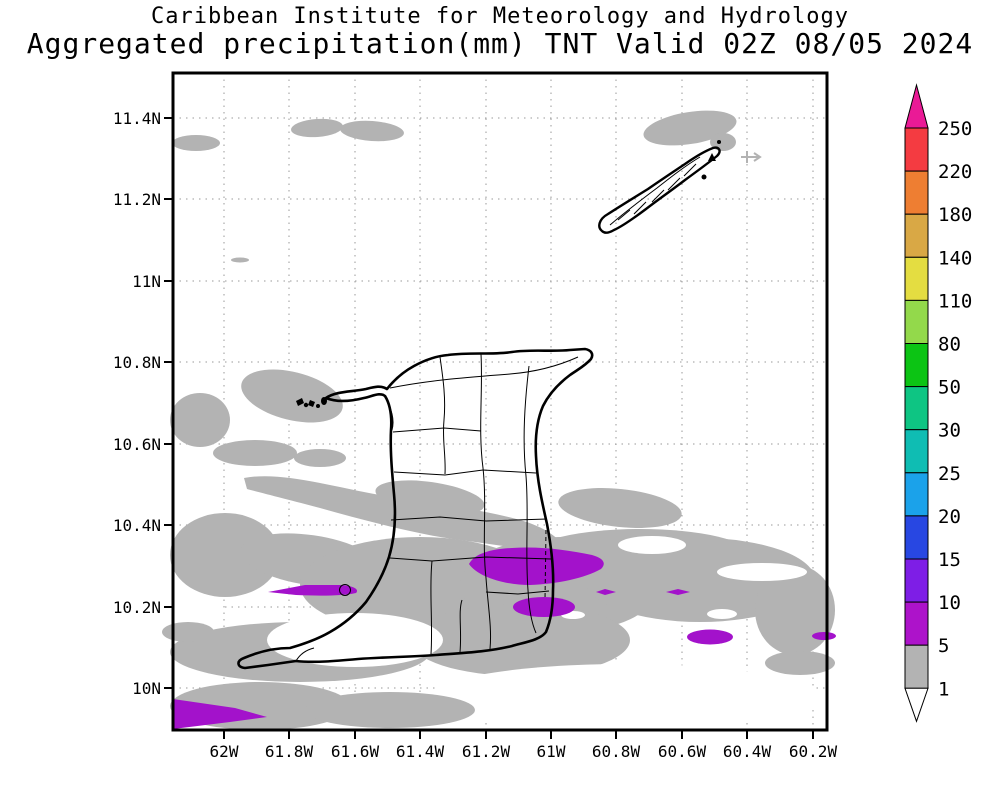 The height and width of the screenshot is (800, 1000). What do you see at coordinates (813, 751) in the screenshot?
I see `lon-tick-label: 60.2W` at bounding box center [813, 751].